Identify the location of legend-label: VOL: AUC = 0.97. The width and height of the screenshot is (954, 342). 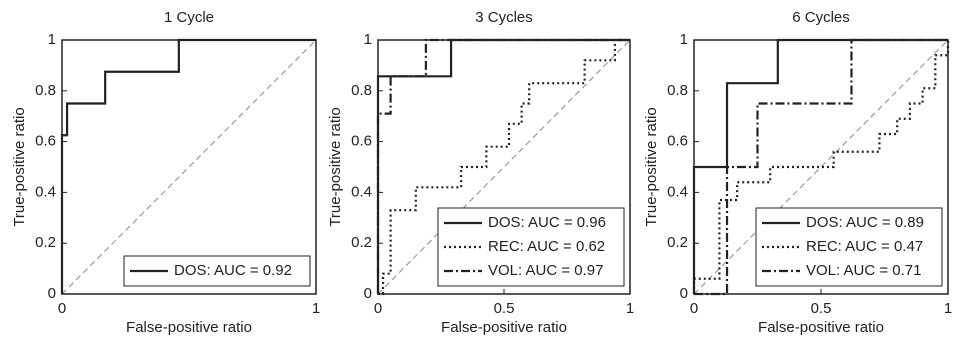
(545, 270).